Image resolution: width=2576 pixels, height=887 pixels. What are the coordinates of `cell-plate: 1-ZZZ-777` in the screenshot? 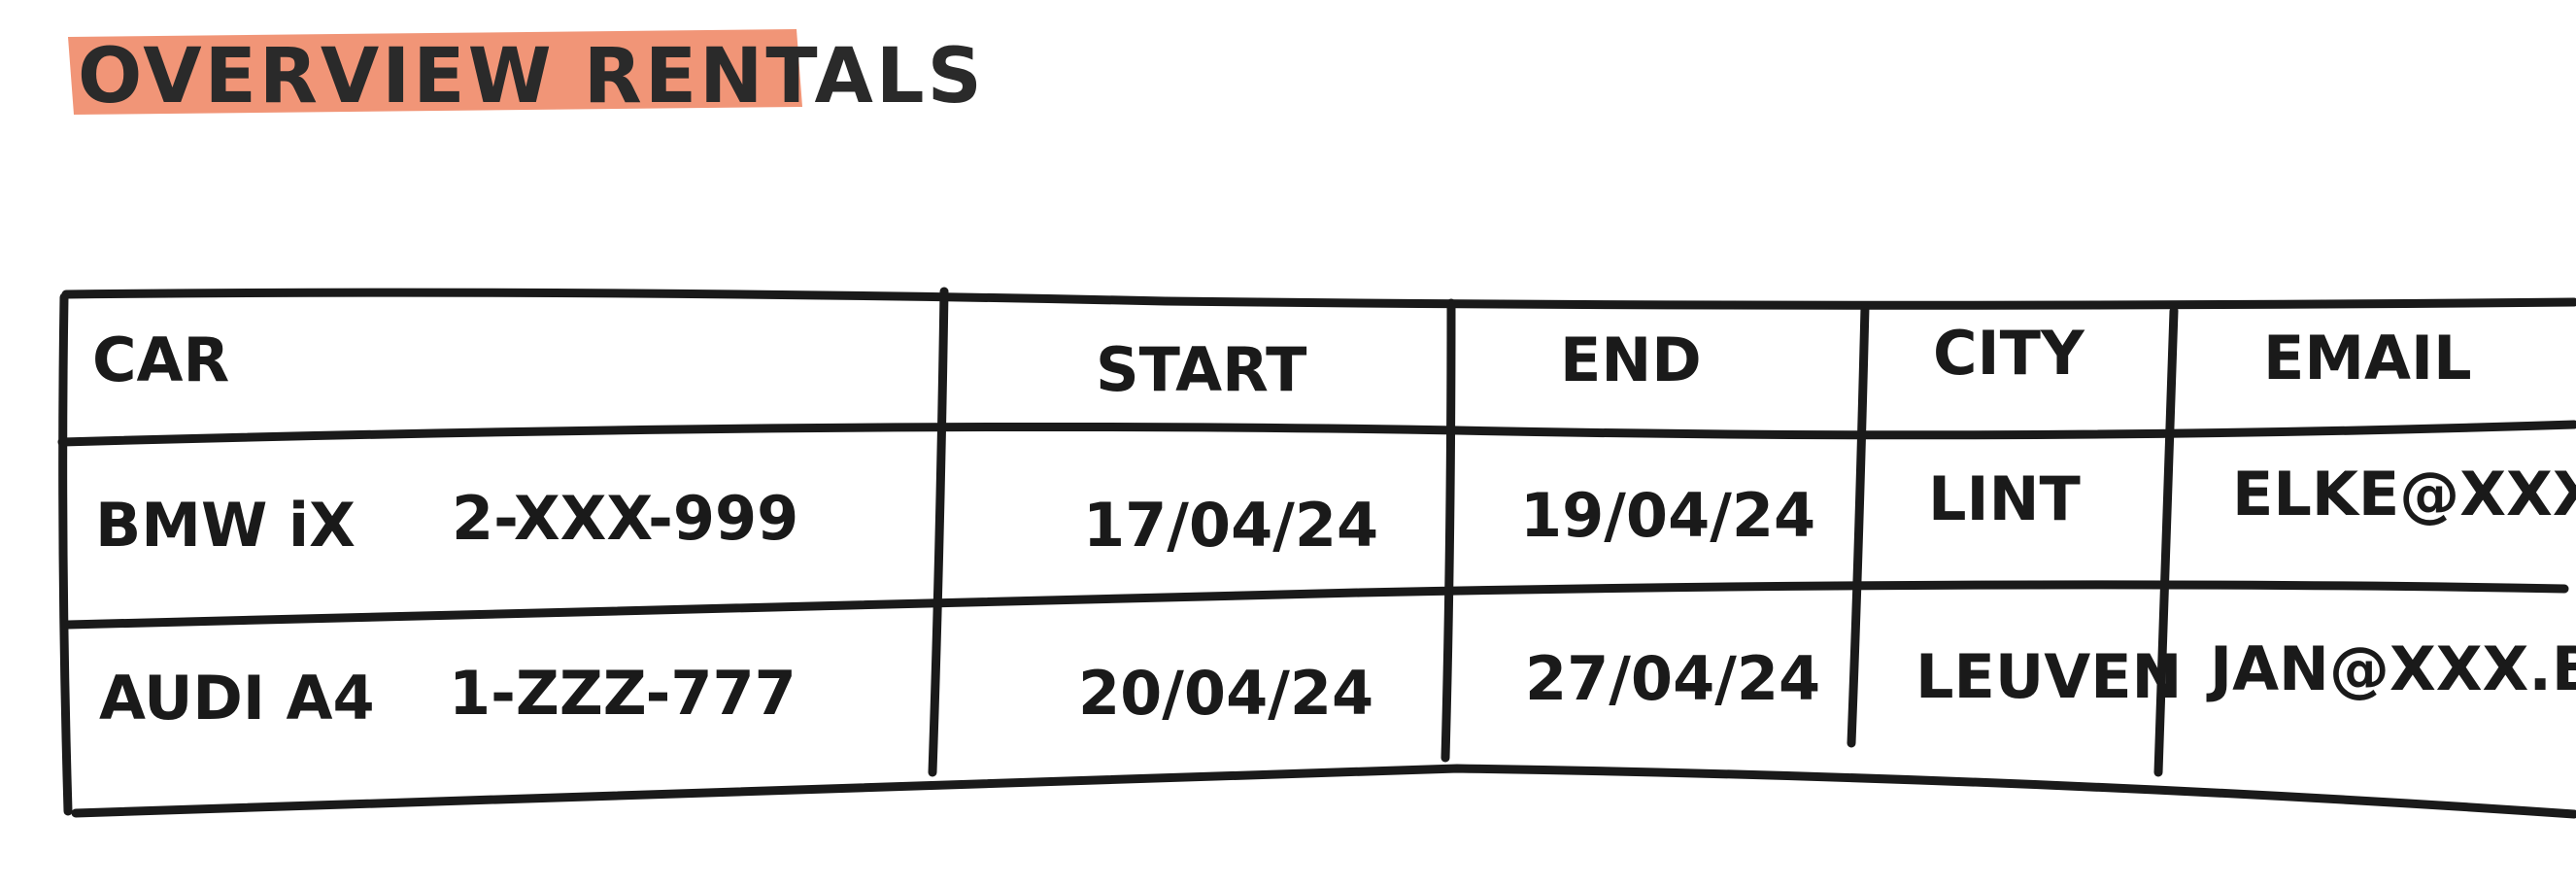 It's located at (623, 693).